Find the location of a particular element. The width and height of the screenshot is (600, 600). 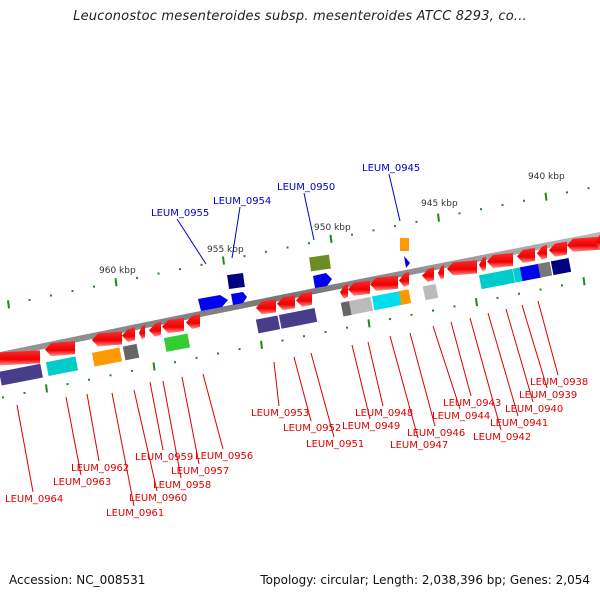

gene-label-top: LEUM_0950 is located at coordinates (306, 187).